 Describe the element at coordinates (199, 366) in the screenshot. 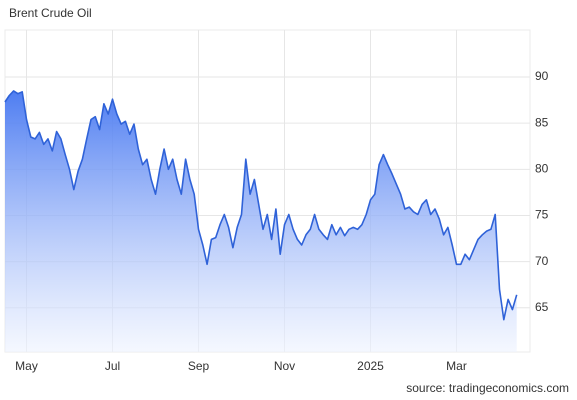

I see `x-tick-label: Sep` at that location.